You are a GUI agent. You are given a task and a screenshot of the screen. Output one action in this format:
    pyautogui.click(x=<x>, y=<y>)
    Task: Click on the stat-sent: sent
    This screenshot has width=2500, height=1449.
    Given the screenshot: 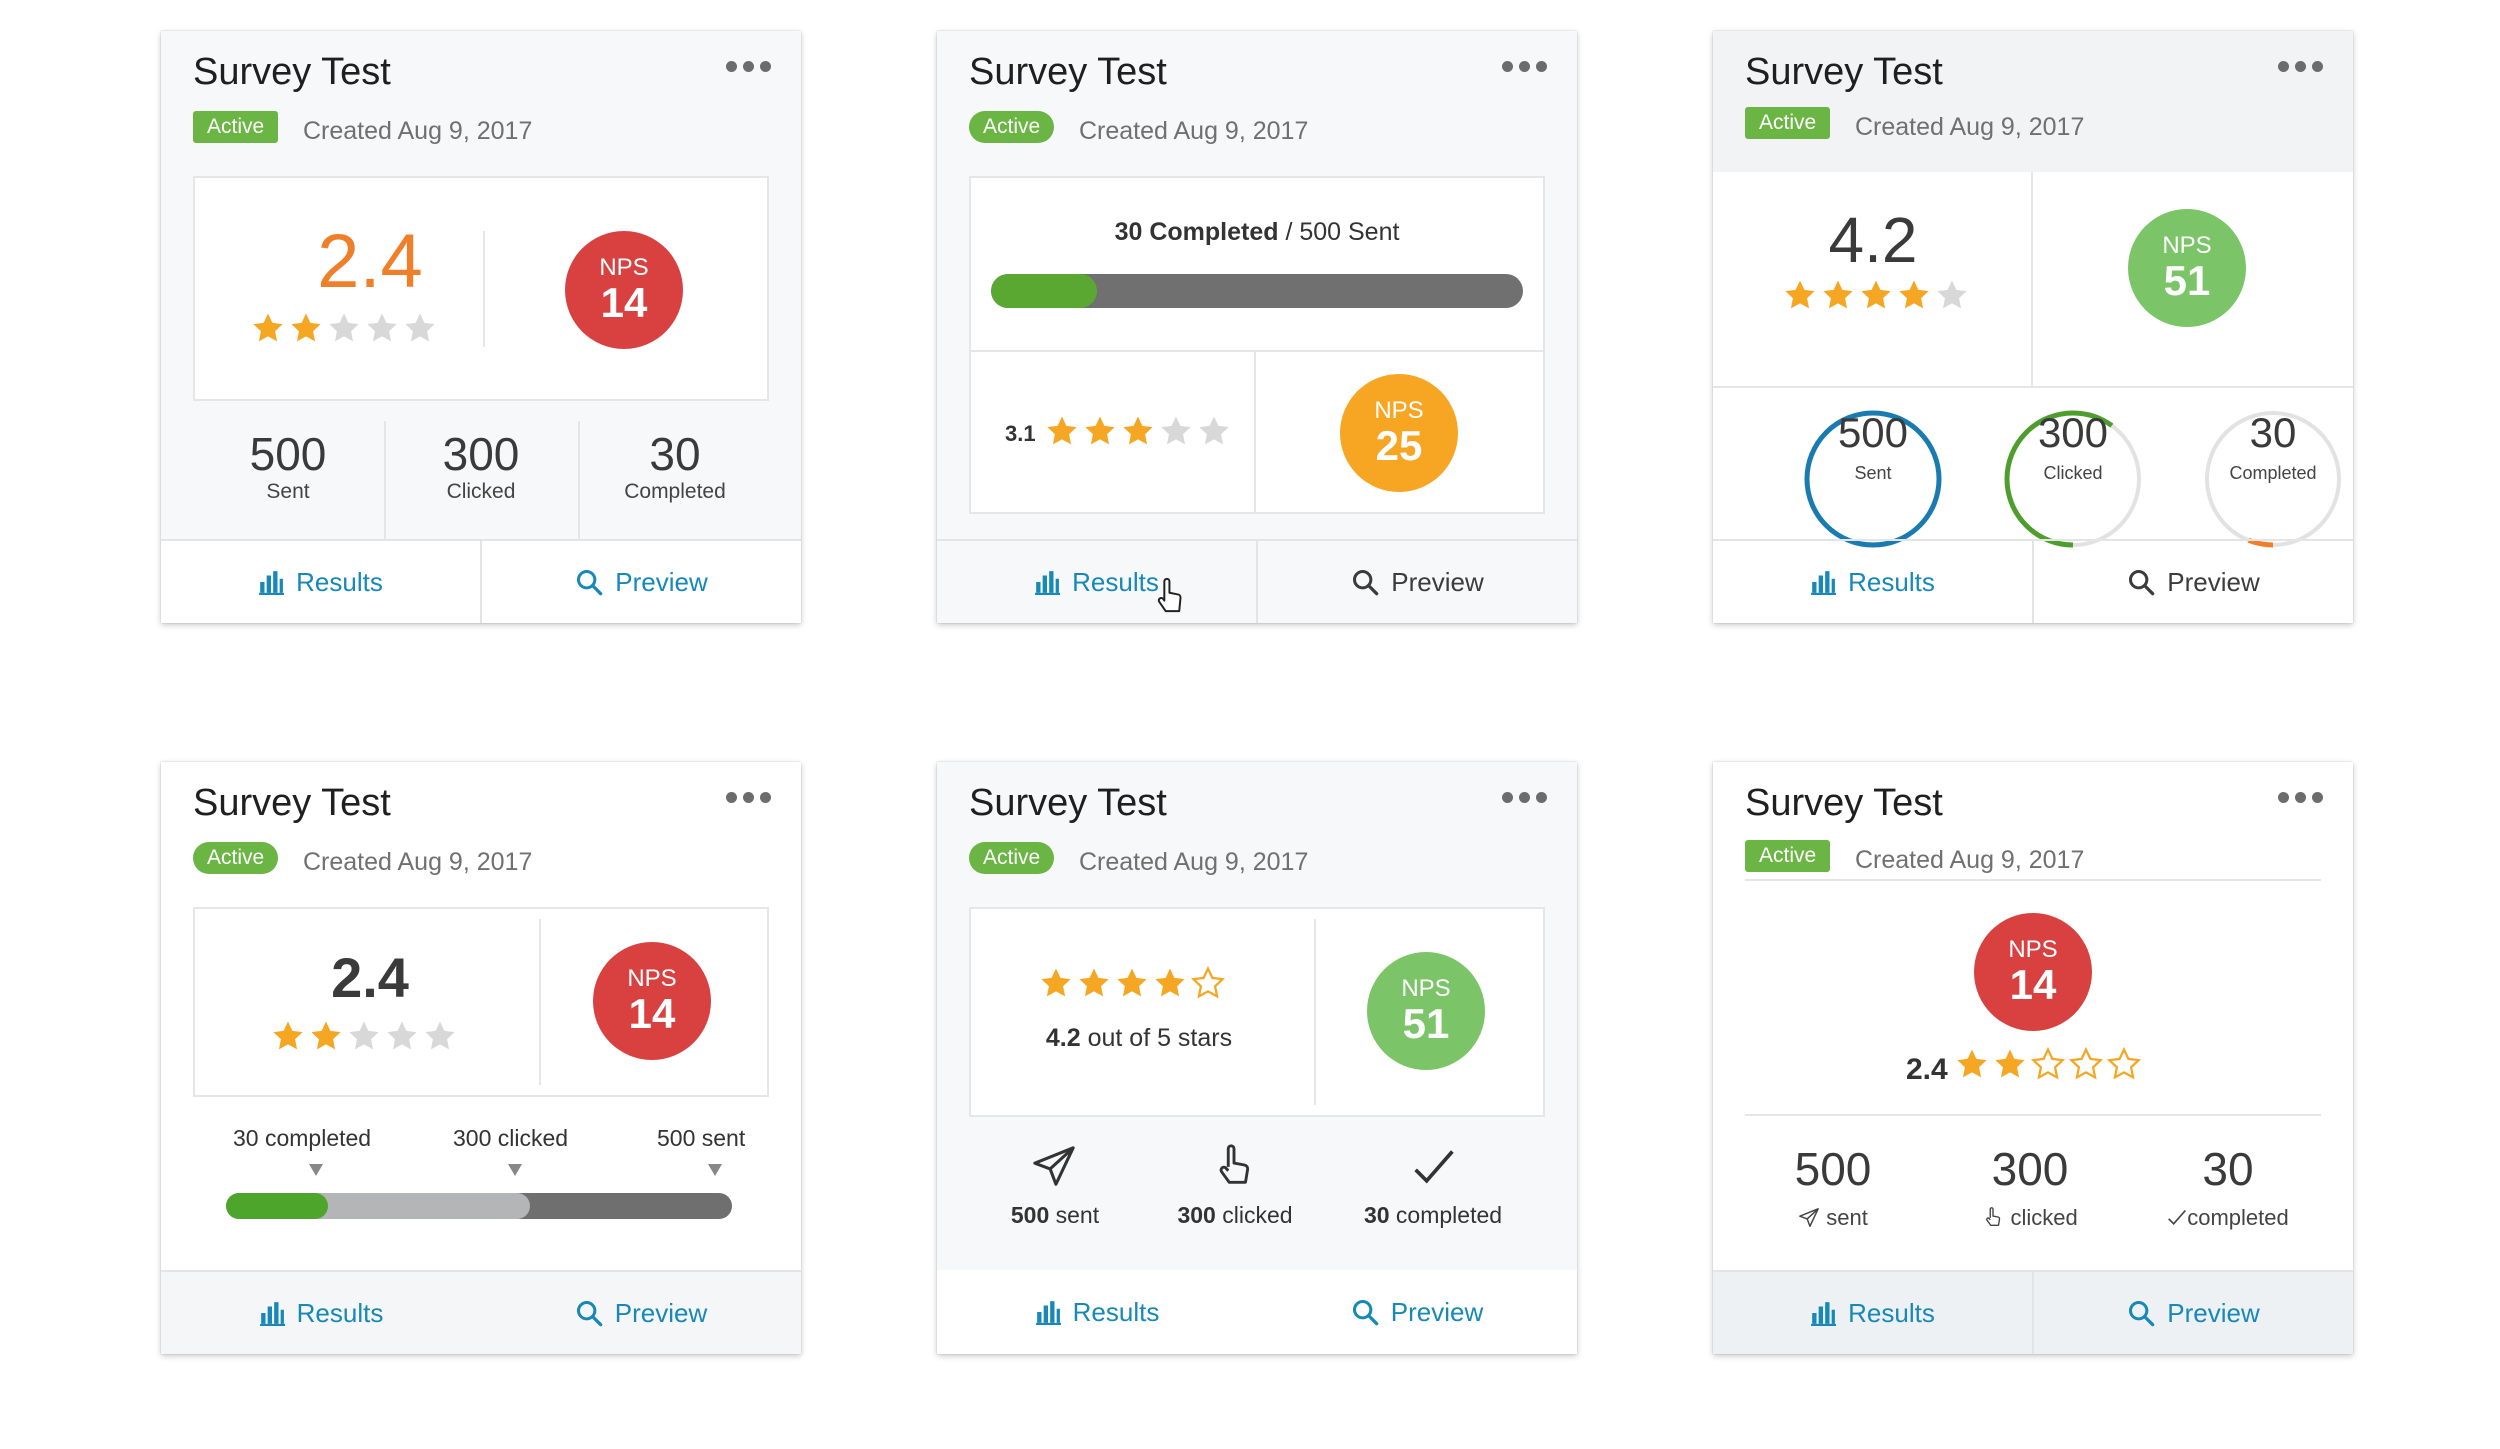 What is the action you would take?
    pyautogui.click(x=1833, y=1218)
    